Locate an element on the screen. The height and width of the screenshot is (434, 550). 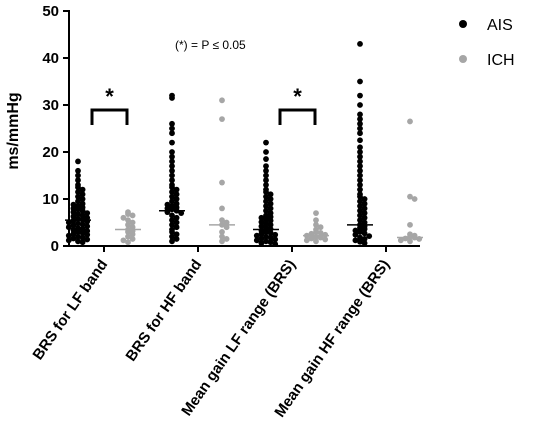
y-tick-label: 10 is located at coordinates (50, 199).